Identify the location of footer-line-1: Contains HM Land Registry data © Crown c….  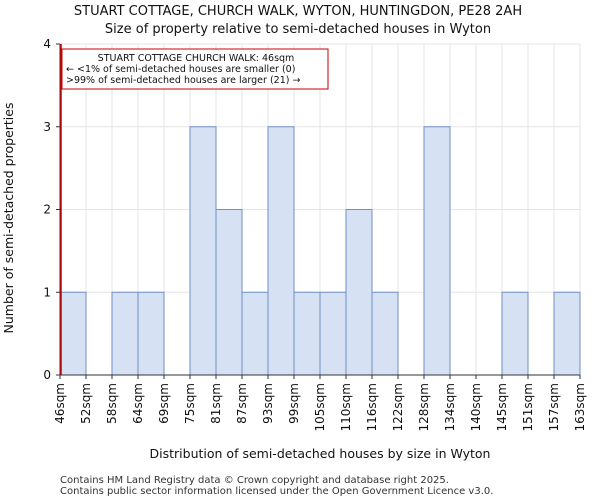
(254, 480).